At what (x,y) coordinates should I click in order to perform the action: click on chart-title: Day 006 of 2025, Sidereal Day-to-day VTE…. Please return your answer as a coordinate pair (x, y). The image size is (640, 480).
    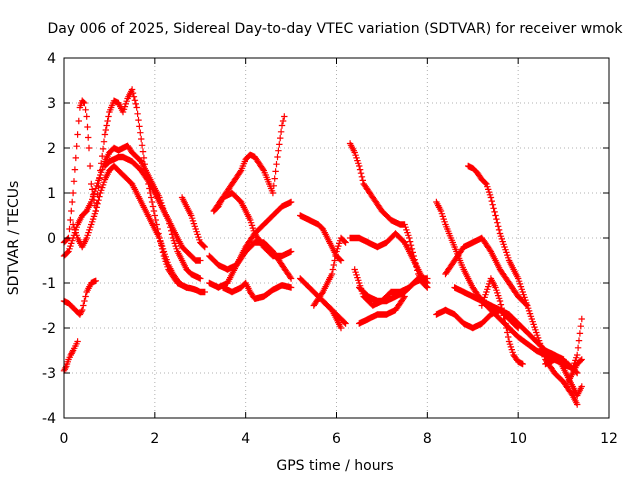
    Looking at the image, I should click on (336, 29).